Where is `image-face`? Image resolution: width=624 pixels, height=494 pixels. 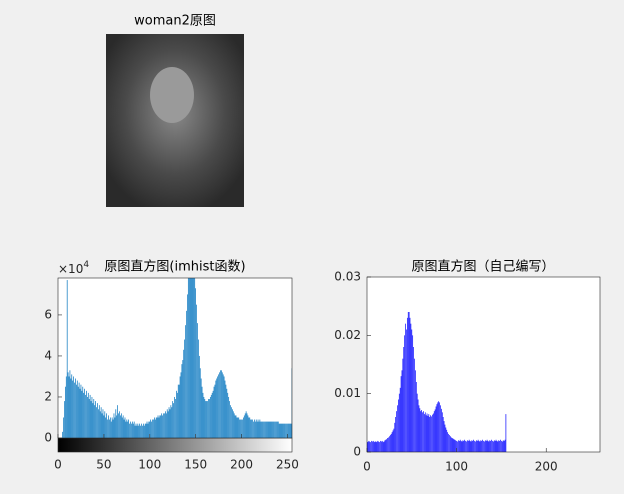 image-face is located at coordinates (172, 95).